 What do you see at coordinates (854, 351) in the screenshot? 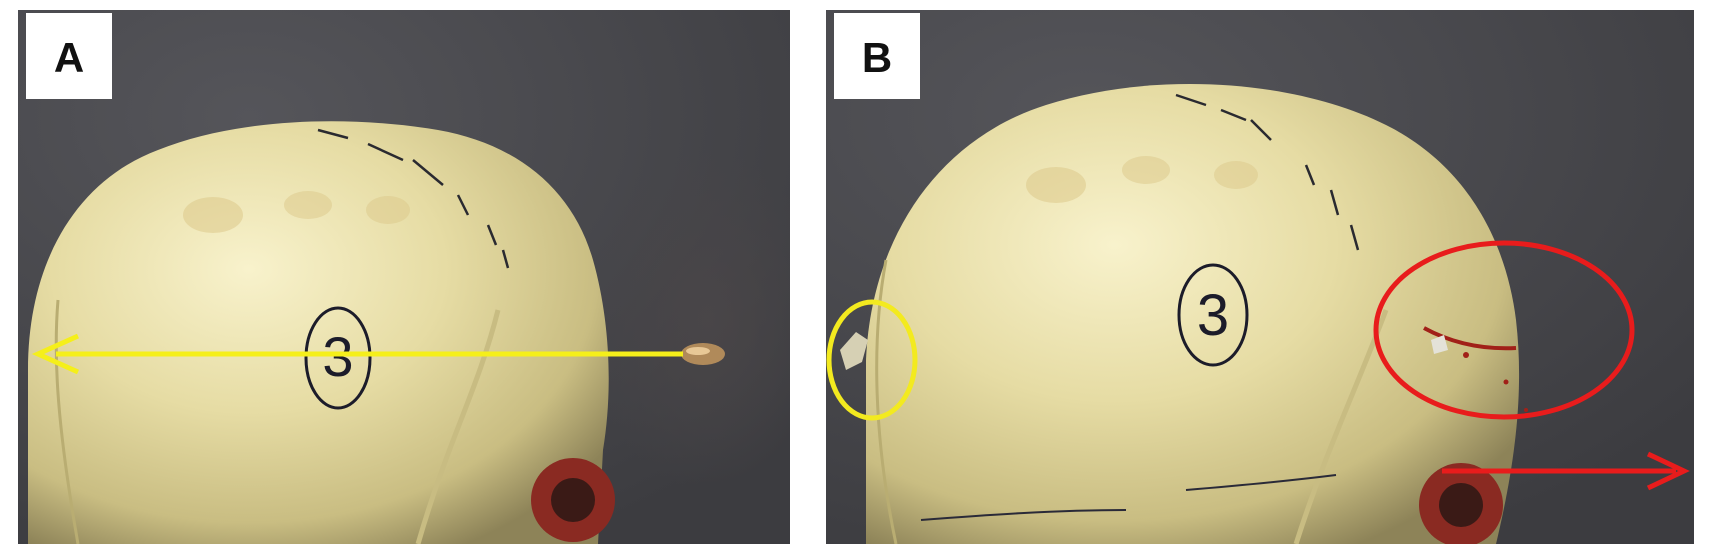
I see `bone-fragment` at bounding box center [854, 351].